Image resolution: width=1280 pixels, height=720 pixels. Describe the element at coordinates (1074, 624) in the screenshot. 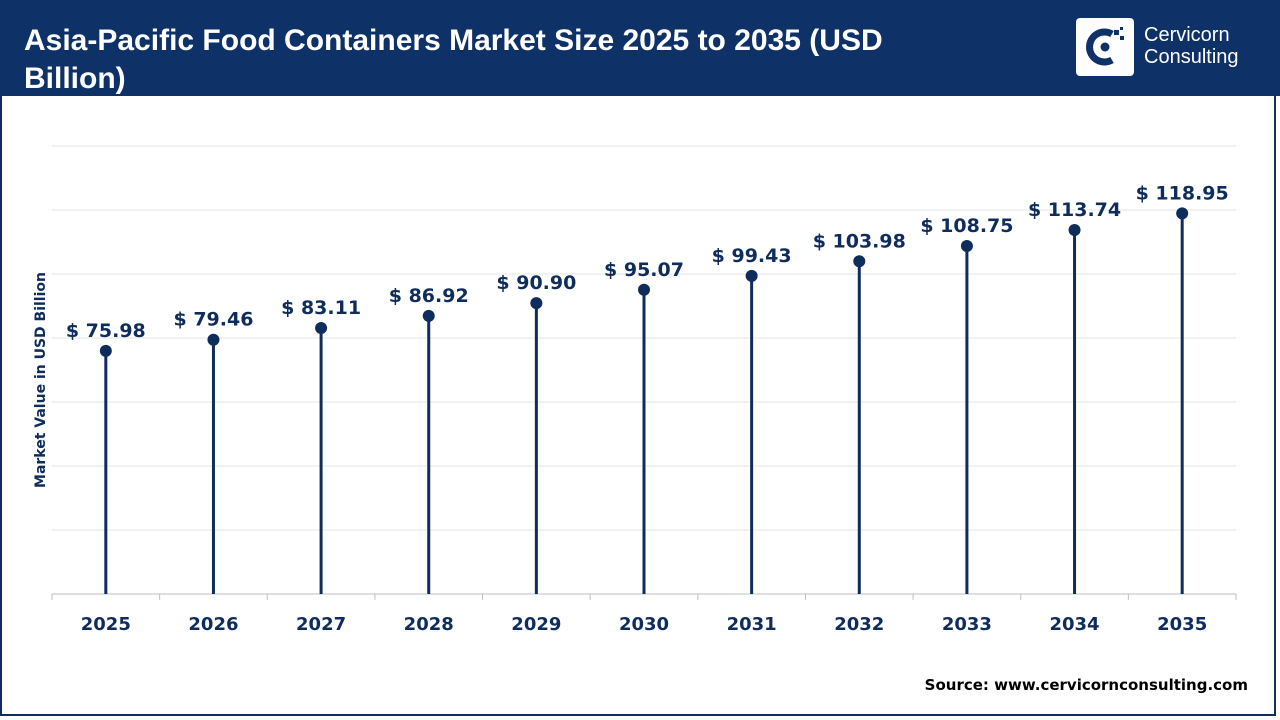

I see `x-tick-label: 2034` at that location.